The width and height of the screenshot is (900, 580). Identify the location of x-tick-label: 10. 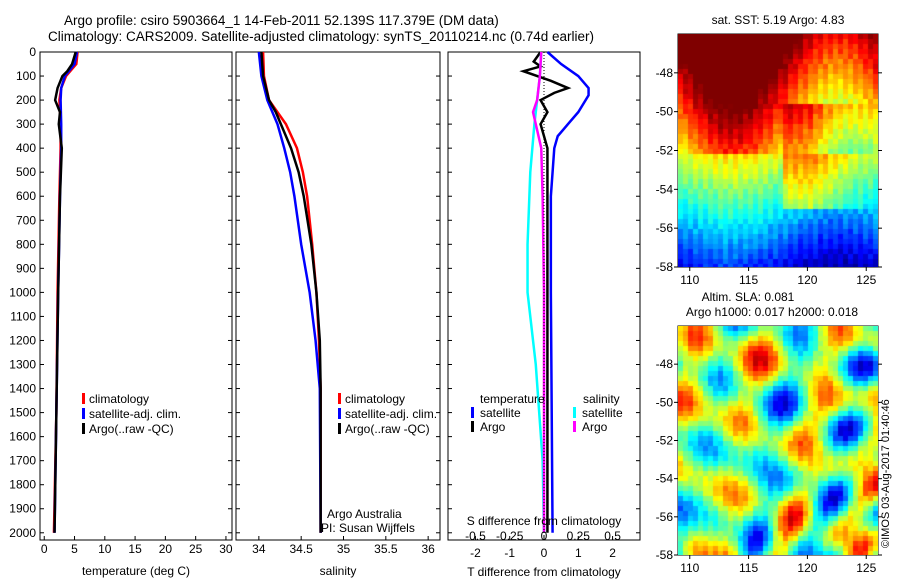
(105, 549).